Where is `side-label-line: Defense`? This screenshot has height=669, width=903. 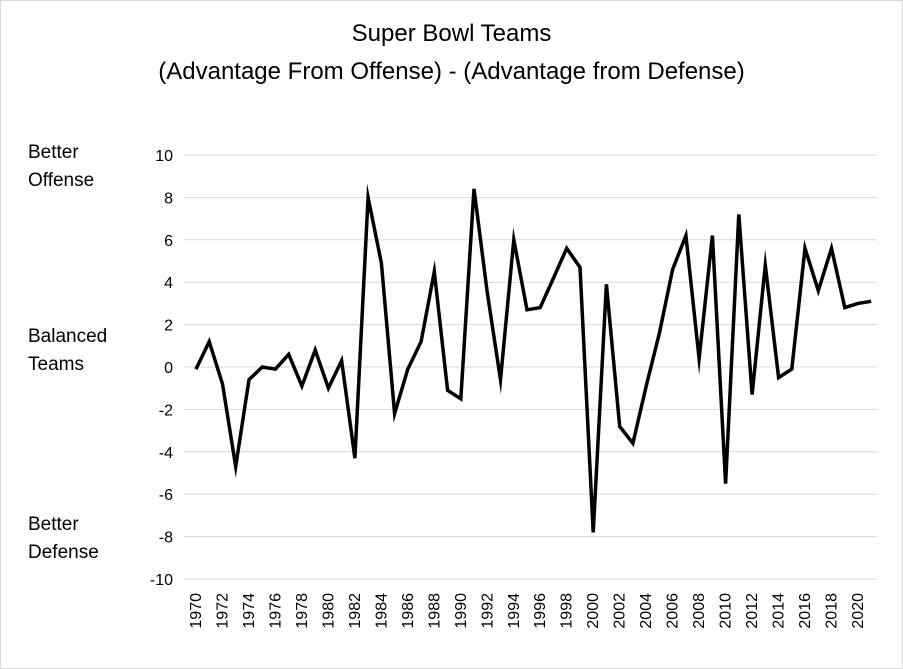 side-label-line: Defense is located at coordinates (63, 552).